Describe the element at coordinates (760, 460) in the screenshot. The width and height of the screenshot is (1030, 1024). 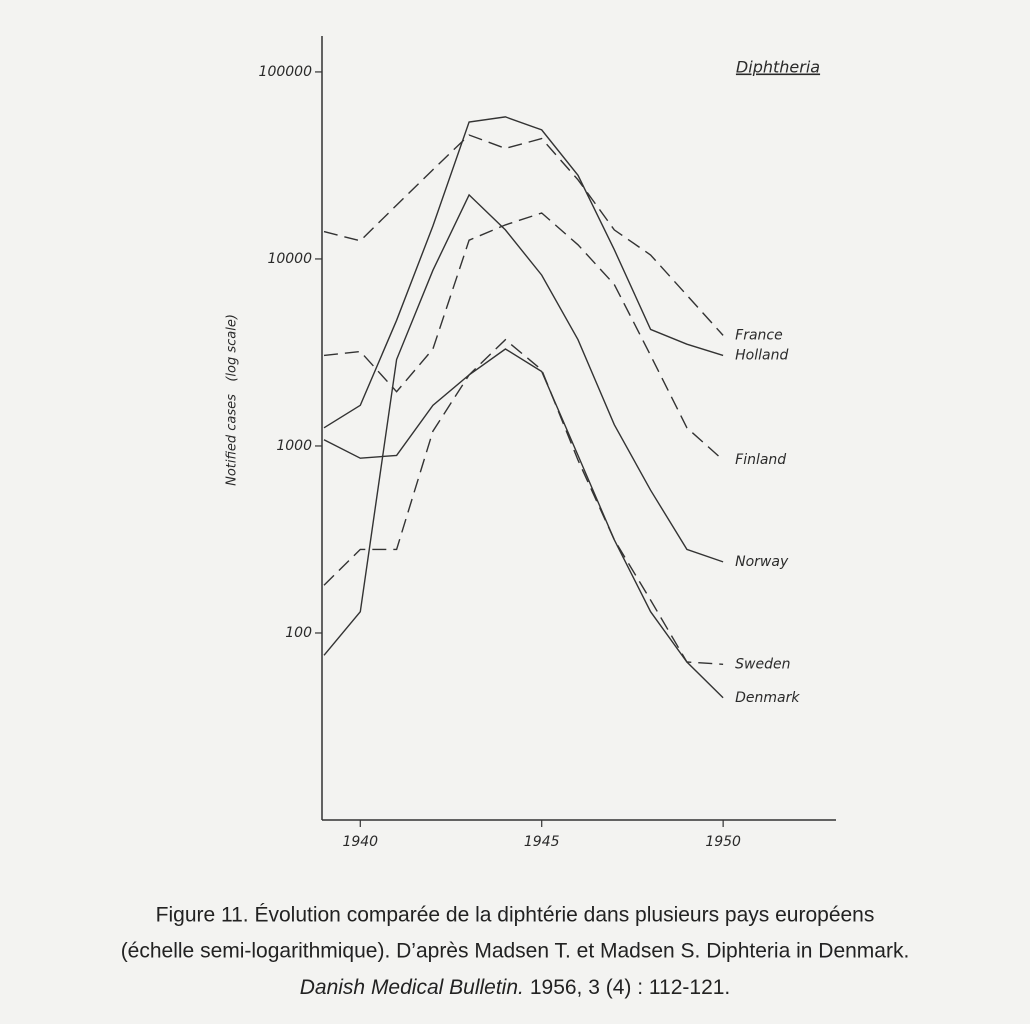
I see `series-label: Finland` at that location.